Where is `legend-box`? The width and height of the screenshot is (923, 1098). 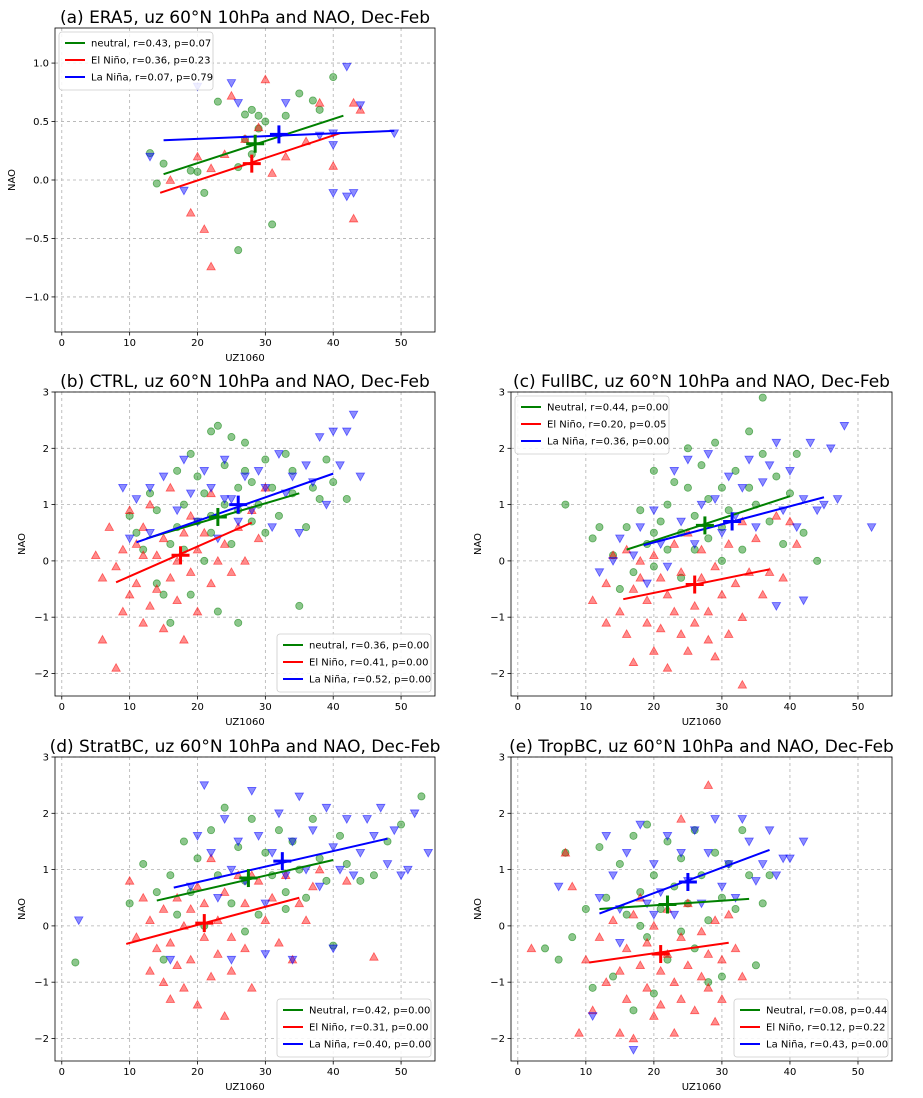
legend-box is located at coordinates (354, 1028).